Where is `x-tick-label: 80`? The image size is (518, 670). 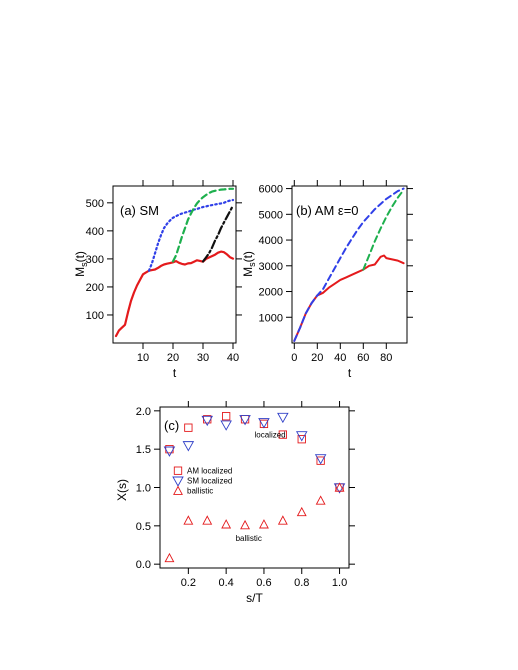 x-tick-label: 80 is located at coordinates (386, 358).